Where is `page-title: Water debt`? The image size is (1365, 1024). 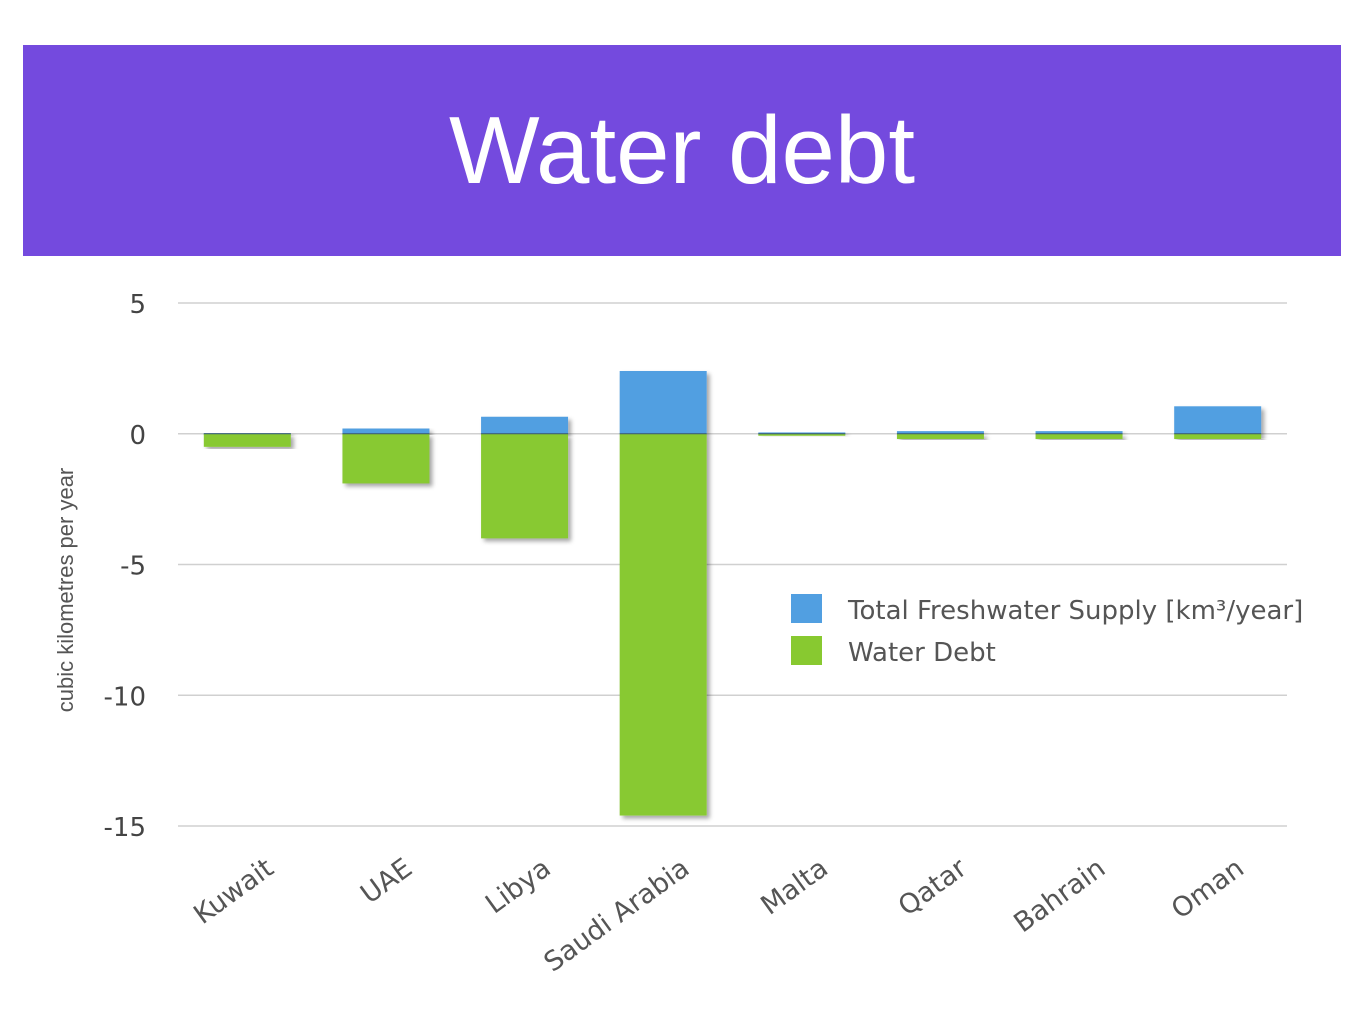
page-title: Water debt is located at coordinates (682, 150).